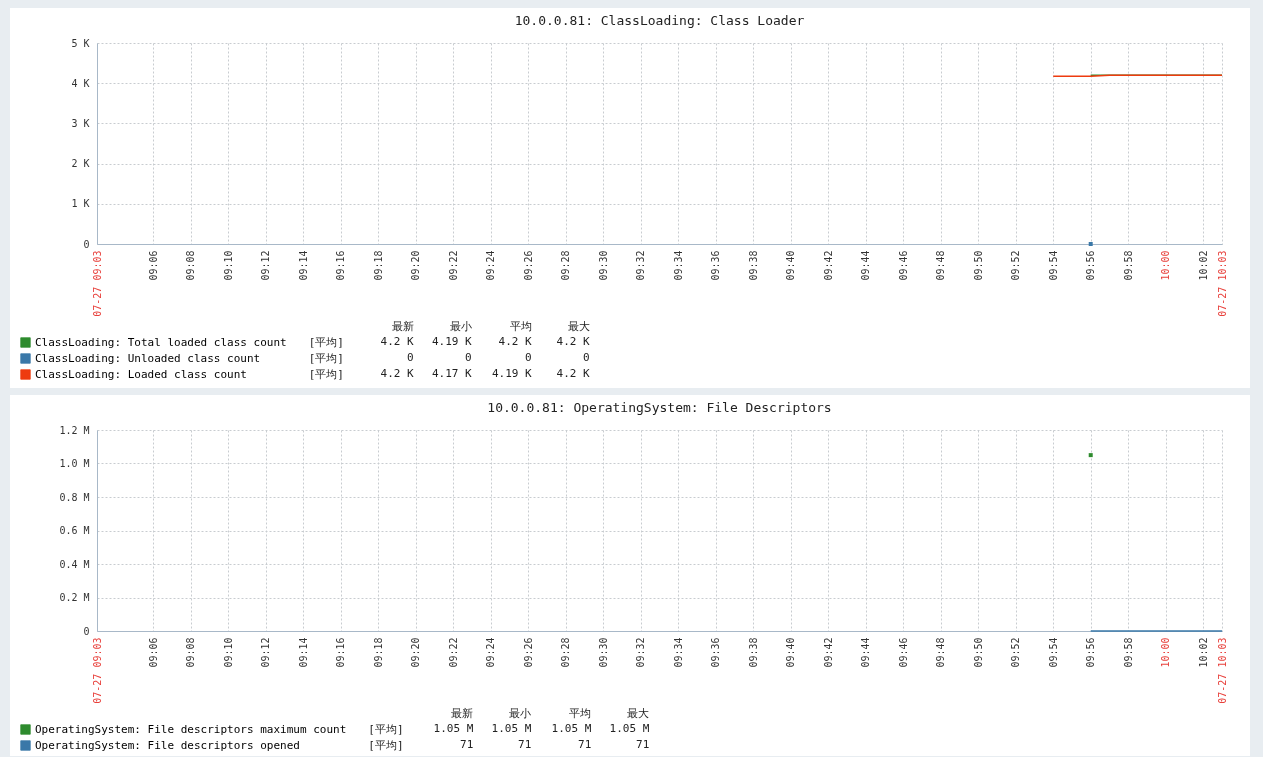 The width and height of the screenshot is (1263, 757). I want to click on legend-label: ClassLoading: Loaded class count, so click(141, 374).